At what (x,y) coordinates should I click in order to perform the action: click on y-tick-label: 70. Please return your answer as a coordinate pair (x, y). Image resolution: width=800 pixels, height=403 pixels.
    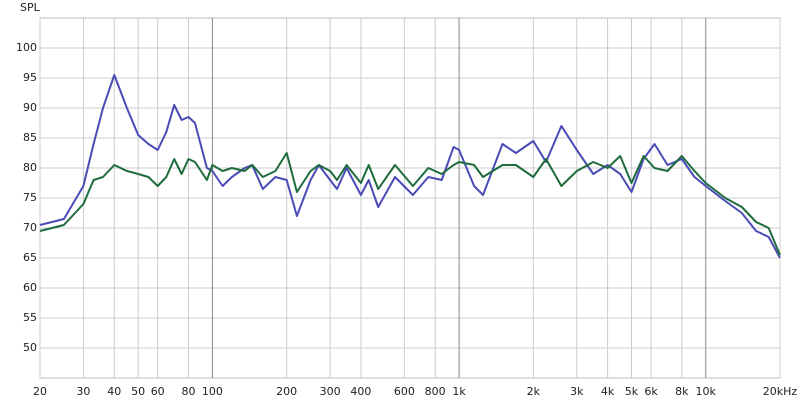
    Looking at the image, I should click on (30, 227).